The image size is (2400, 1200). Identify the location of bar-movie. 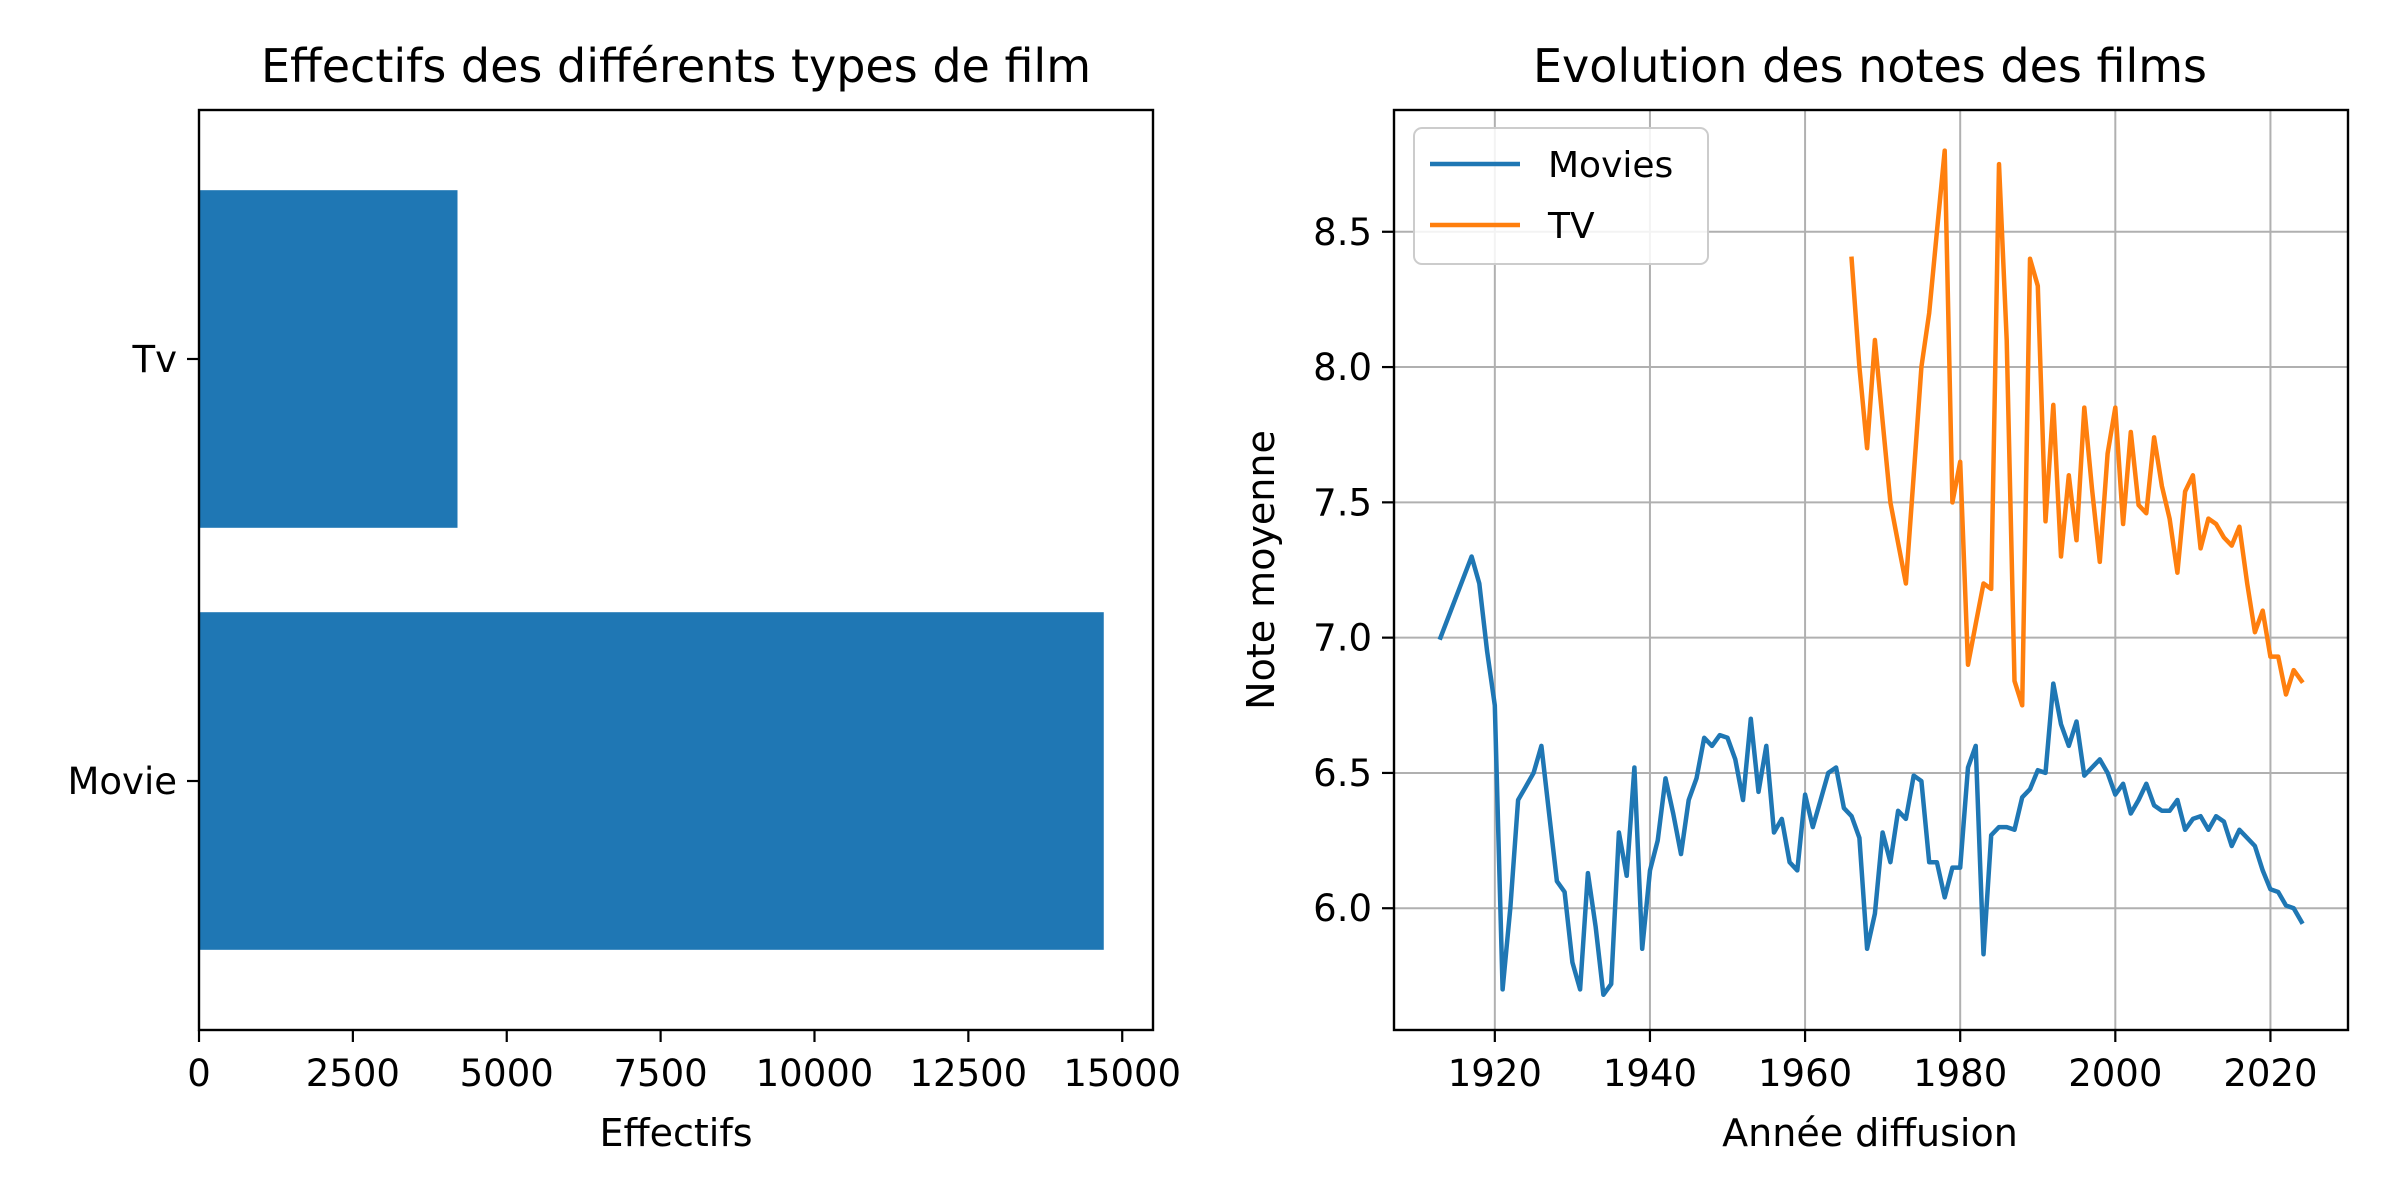
(651, 781).